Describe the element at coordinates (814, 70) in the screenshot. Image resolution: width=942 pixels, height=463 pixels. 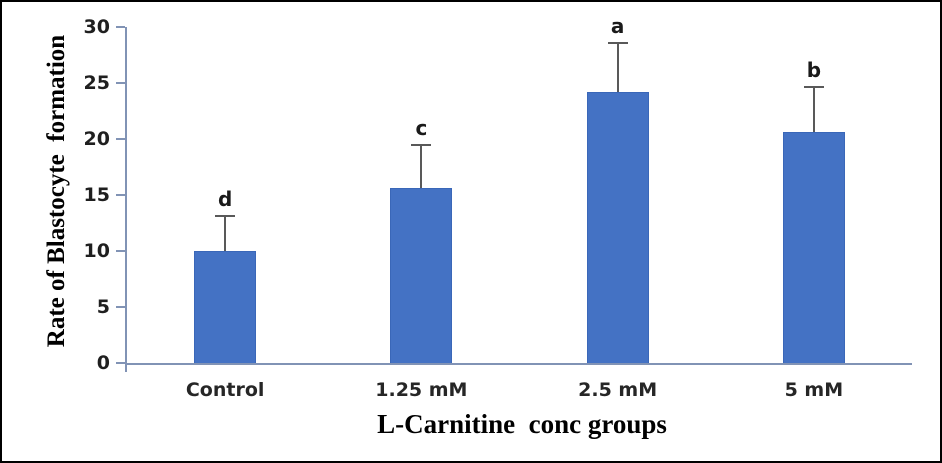
I see `significance-letter: b` at that location.